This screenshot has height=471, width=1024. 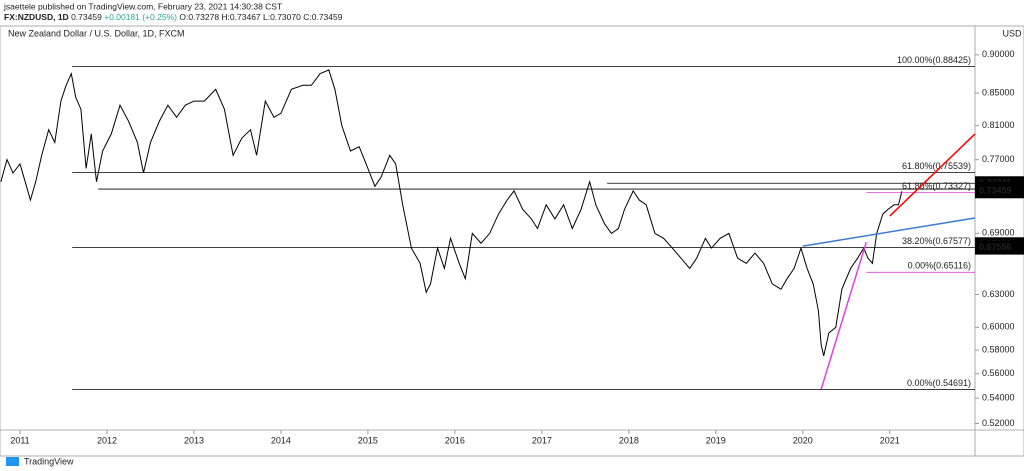 What do you see at coordinates (934, 60) in the screenshot?
I see `fib-label: 100.00%(0.88425)` at bounding box center [934, 60].